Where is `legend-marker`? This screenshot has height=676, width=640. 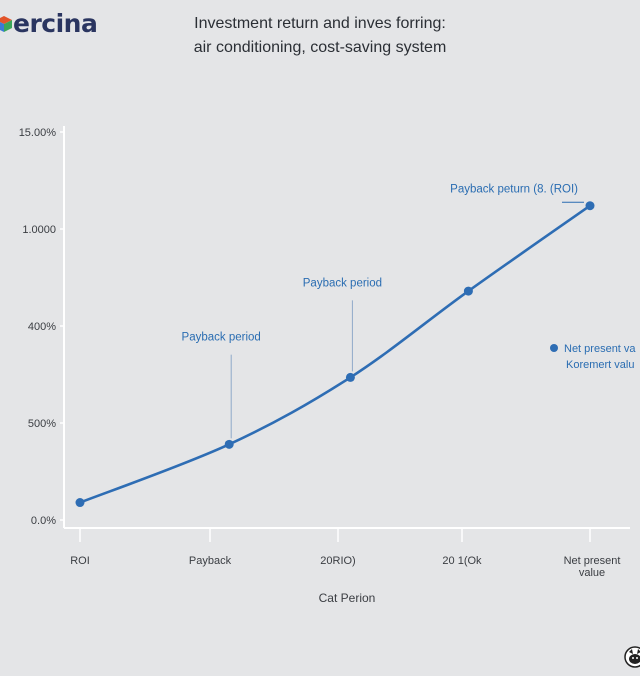
legend-marker is located at coordinates (554, 348).